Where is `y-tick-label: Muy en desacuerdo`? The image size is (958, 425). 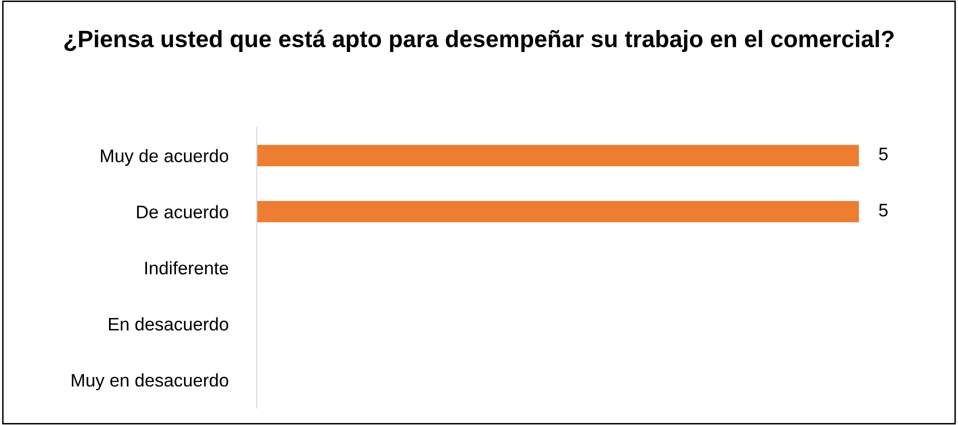 y-tick-label: Muy en desacuerdo is located at coordinates (150, 381).